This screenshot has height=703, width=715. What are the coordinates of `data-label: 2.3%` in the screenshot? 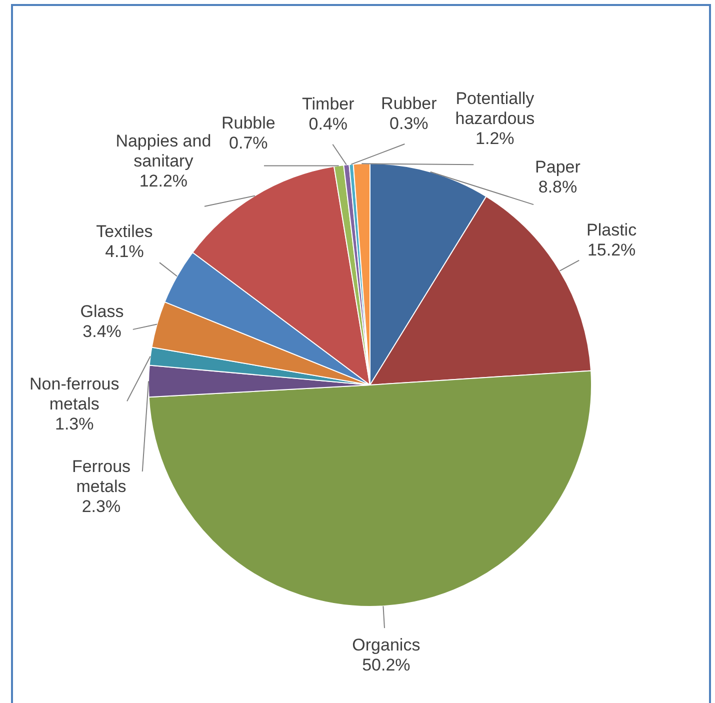 It's located at (101, 506).